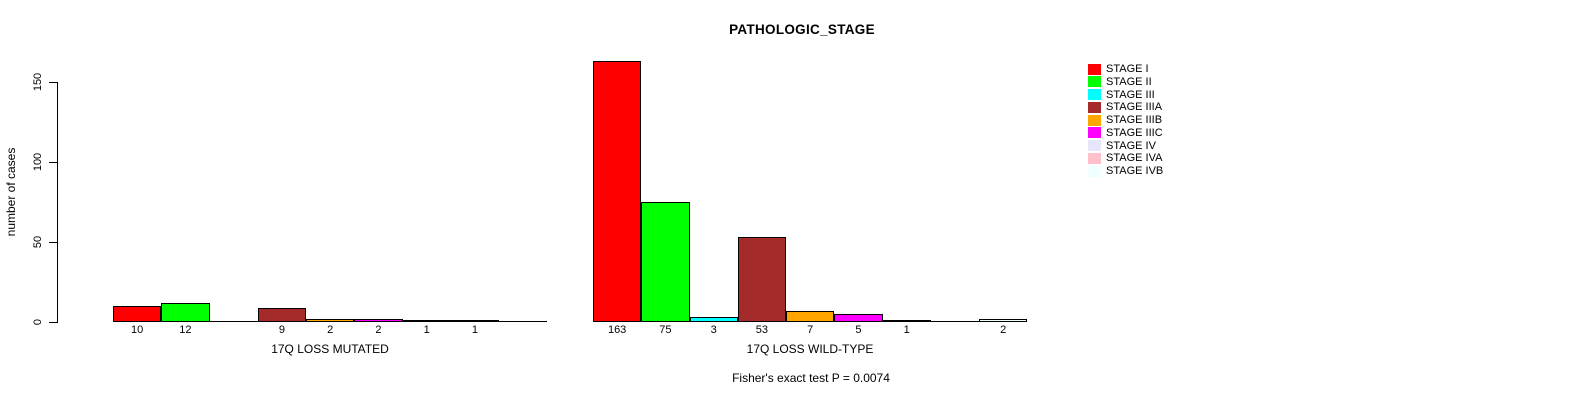 This screenshot has height=400, width=1590. I want to click on bar-value-stage-iii: 3, so click(713, 330).